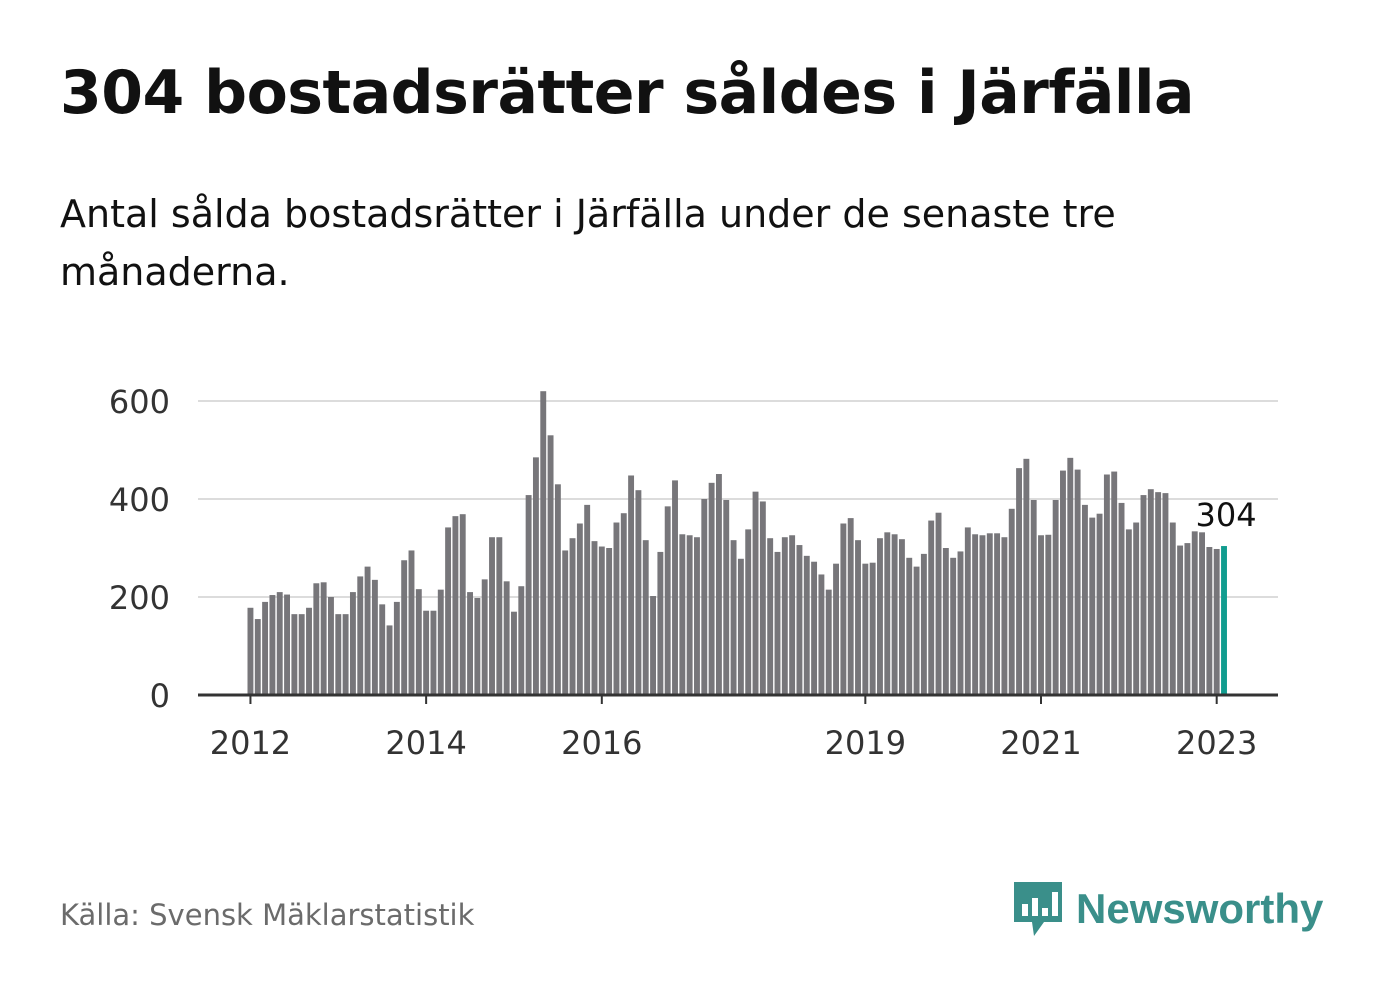 Image resolution: width=1382 pixels, height=999 pixels. Describe the element at coordinates (1200, 908) in the screenshot. I see `brand-name: Newsworthy` at that location.